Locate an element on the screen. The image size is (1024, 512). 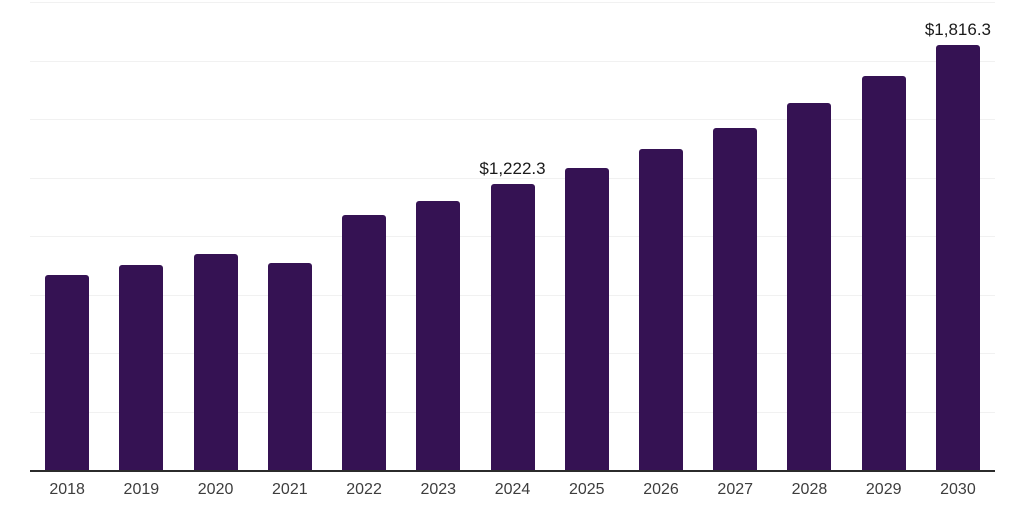
bar-2026 is located at coordinates (660, 309).